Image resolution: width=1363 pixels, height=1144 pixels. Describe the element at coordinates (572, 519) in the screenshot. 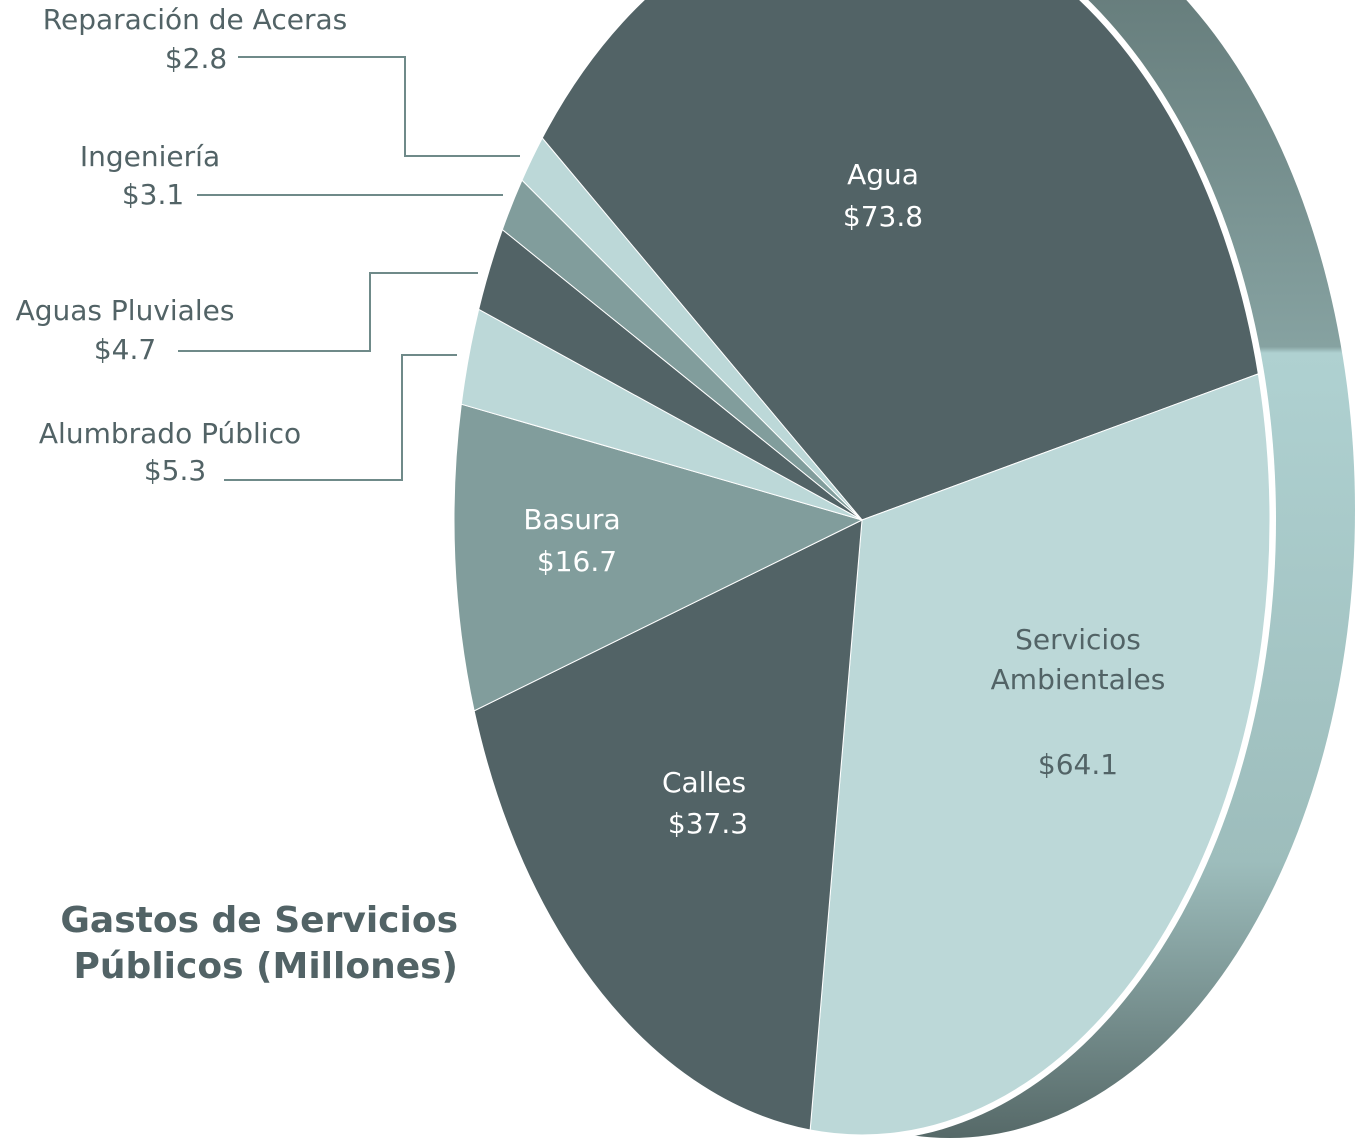

I see `slice-label: Basura` at that location.